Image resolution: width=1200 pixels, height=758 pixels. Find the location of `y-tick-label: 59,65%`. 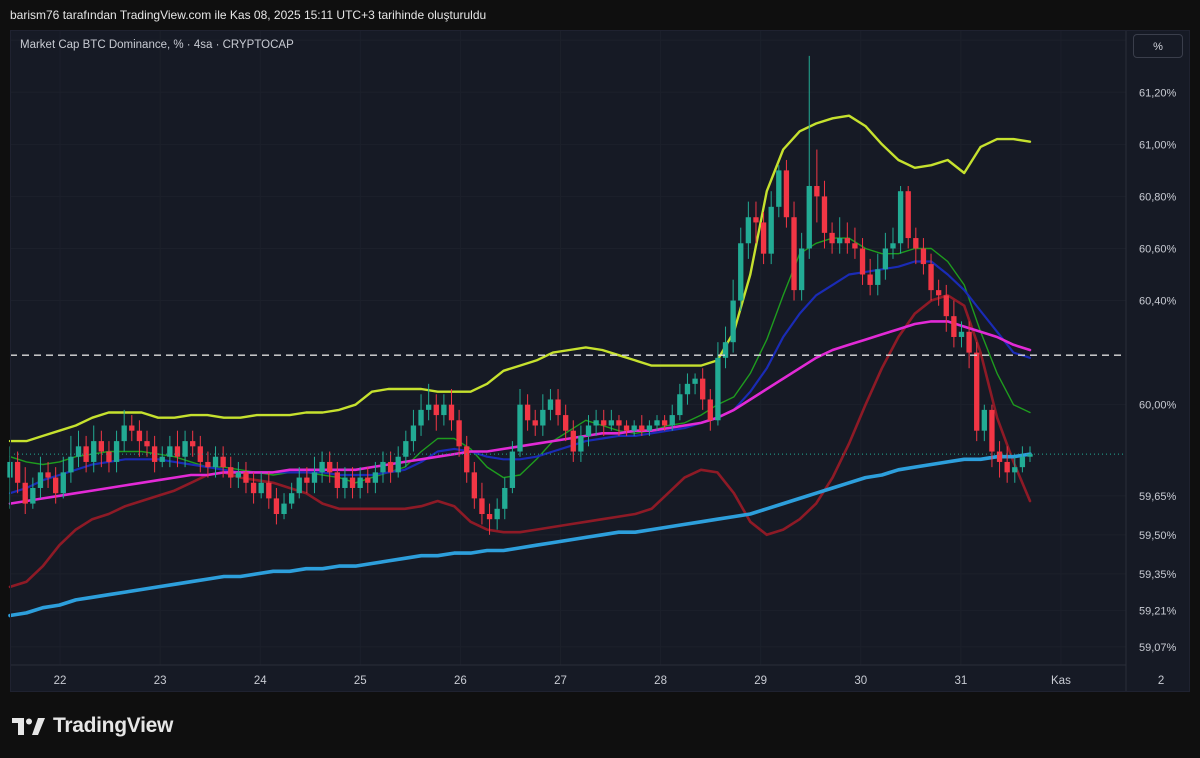

y-tick-label: 59,65% is located at coordinates (1158, 497).